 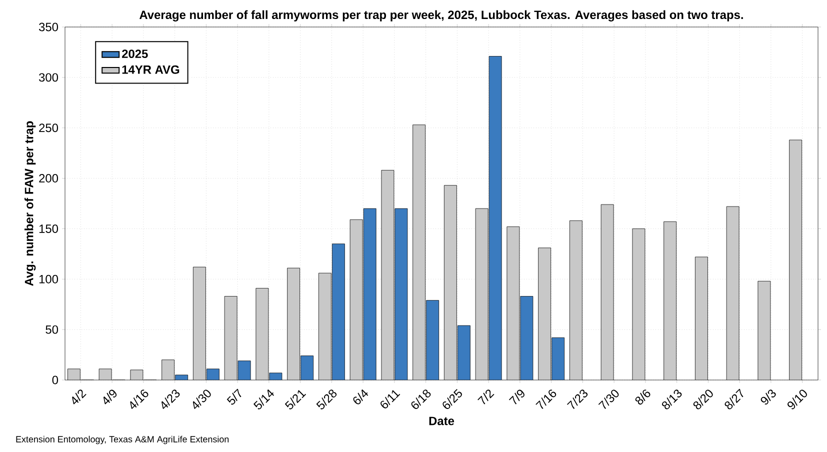 I want to click on x-tick-label: 5/28, so click(x=326, y=400).